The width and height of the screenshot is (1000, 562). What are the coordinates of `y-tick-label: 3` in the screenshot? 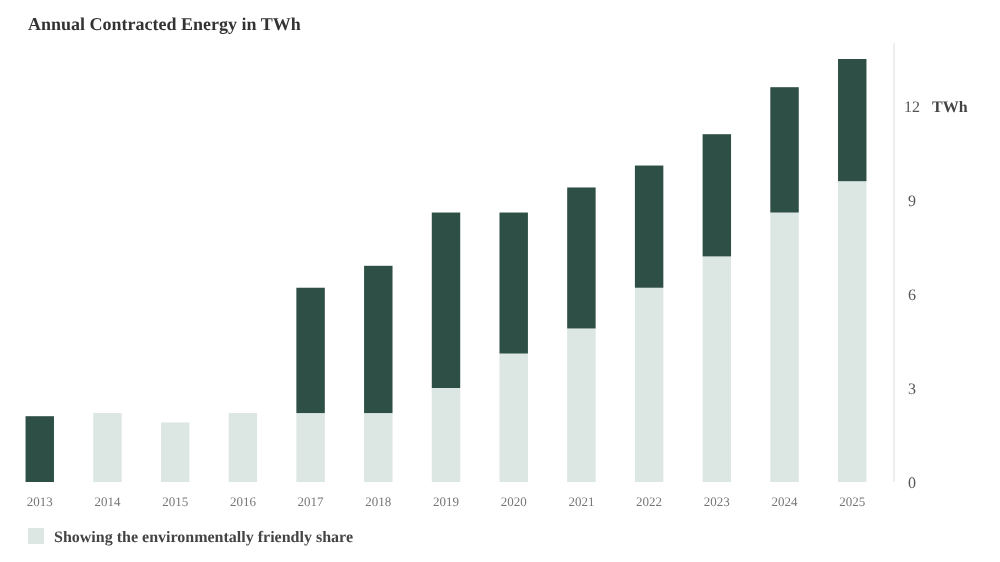 It's located at (912, 389).